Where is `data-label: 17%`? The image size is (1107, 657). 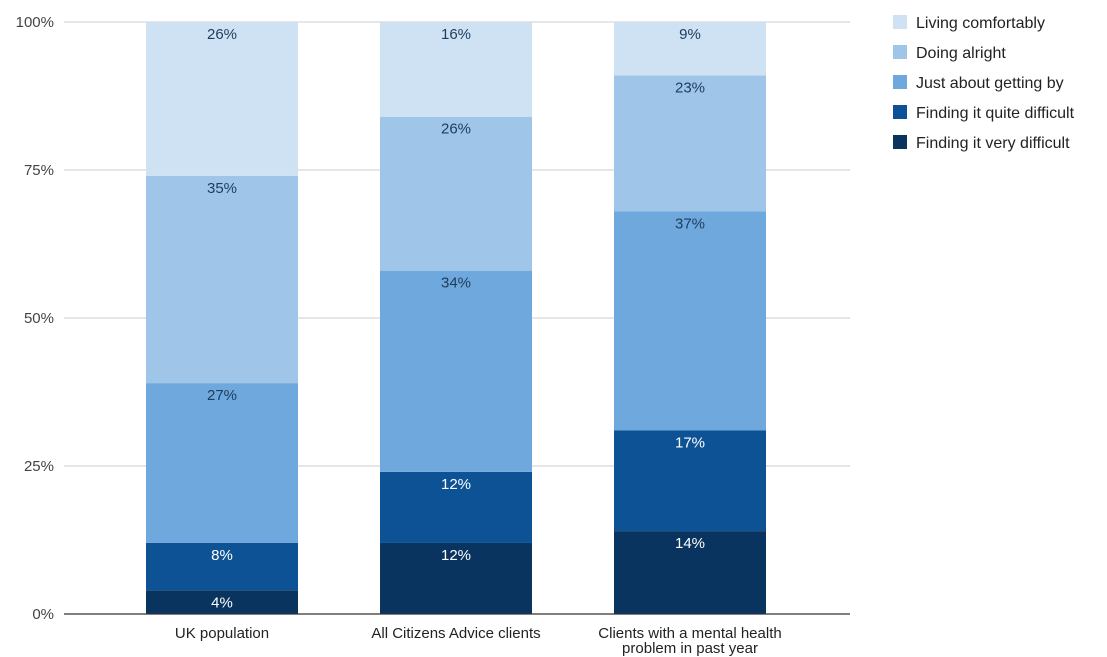
data-label: 17% is located at coordinates (690, 442).